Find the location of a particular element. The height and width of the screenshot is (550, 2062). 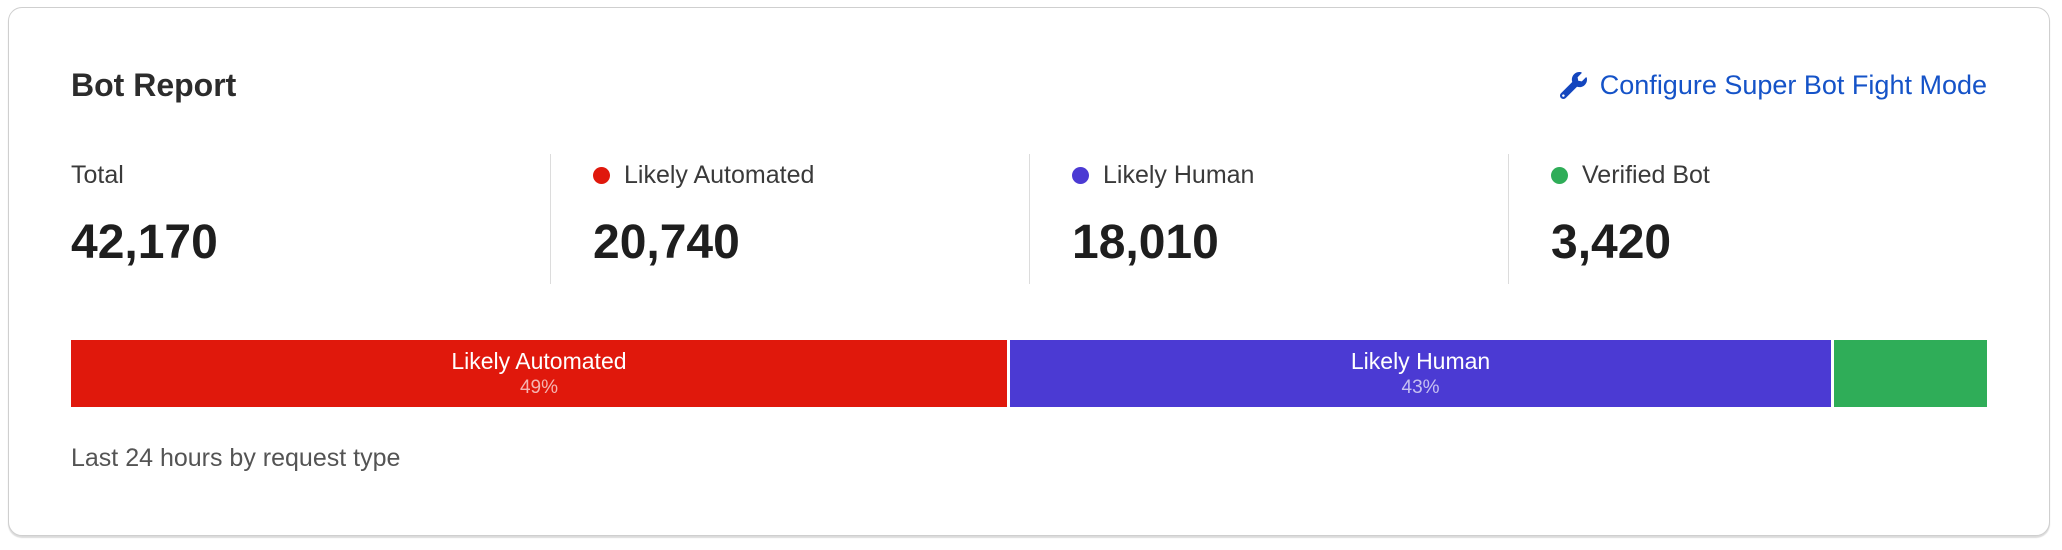

likely-human-legend-dot-icon is located at coordinates (1080, 175).